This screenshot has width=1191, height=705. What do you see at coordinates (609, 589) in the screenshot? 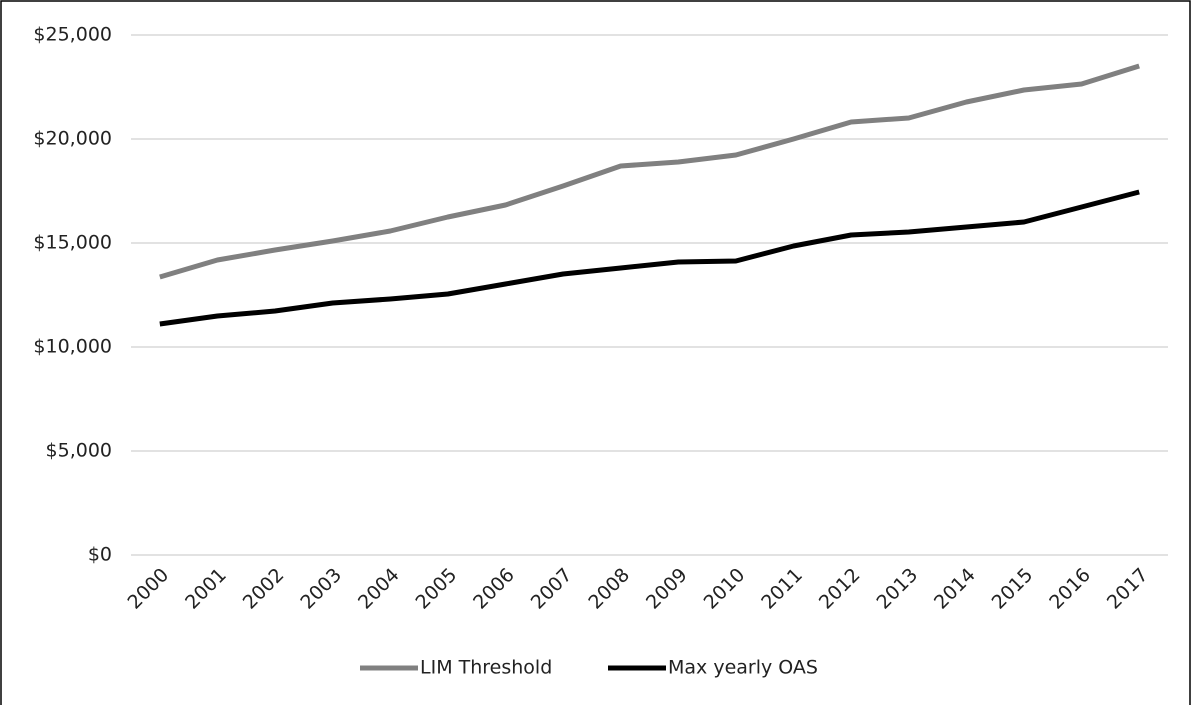
I see `x-tick-label: 2008` at bounding box center [609, 589].